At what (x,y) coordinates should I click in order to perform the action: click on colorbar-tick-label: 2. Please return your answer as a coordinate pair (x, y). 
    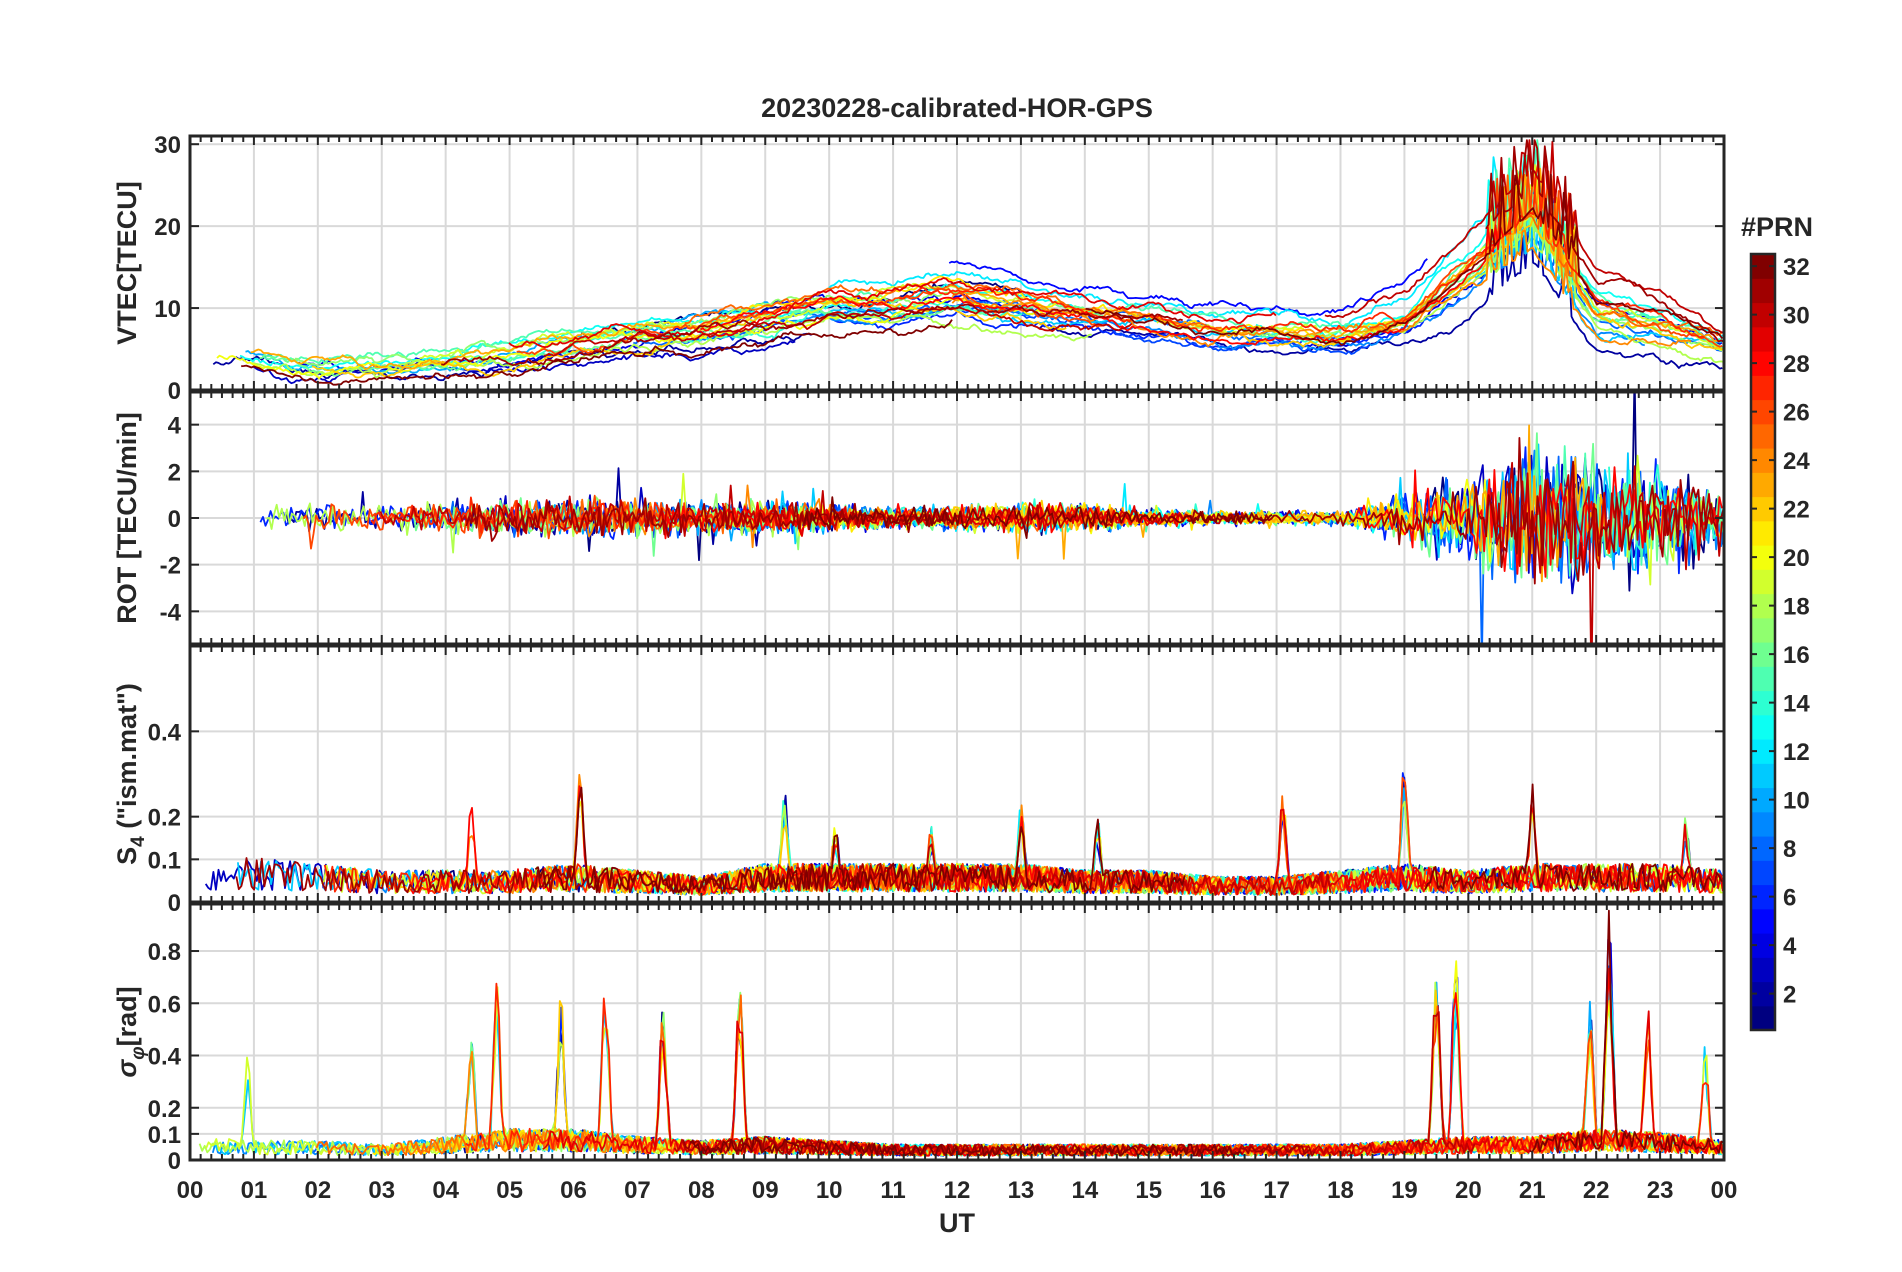
    Looking at the image, I should click on (1789, 995).